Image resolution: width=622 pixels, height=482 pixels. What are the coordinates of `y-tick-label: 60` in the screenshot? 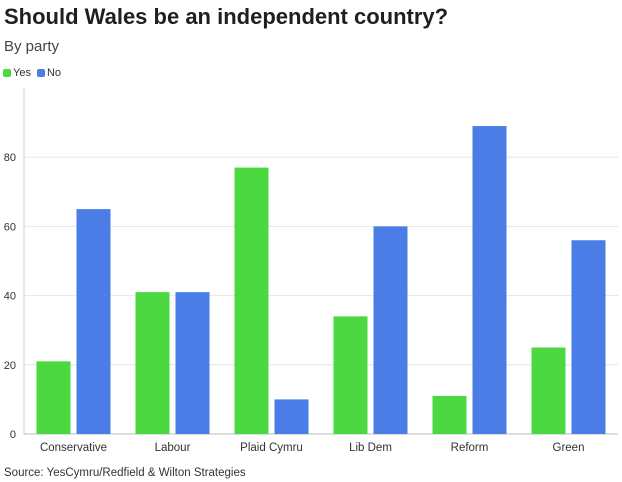 It's located at (10, 227).